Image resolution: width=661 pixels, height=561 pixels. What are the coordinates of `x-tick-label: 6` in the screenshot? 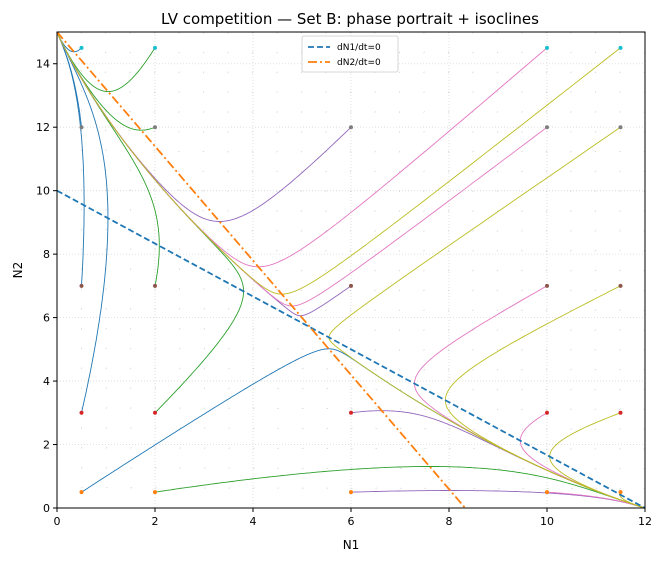 It's located at (351, 521).